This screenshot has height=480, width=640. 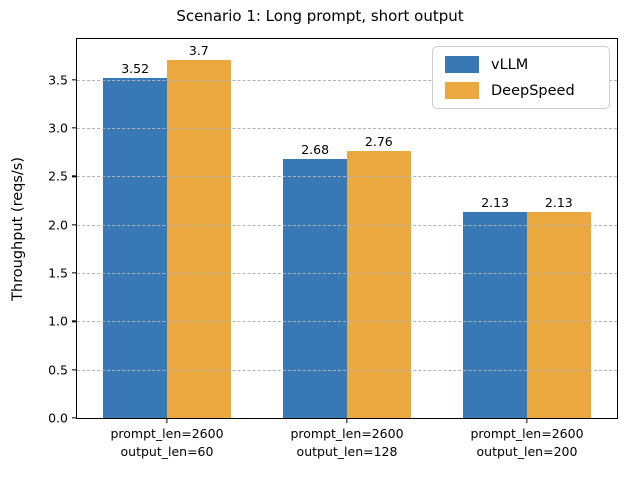 I want to click on ytick-mark-0.0, so click(x=74, y=418).